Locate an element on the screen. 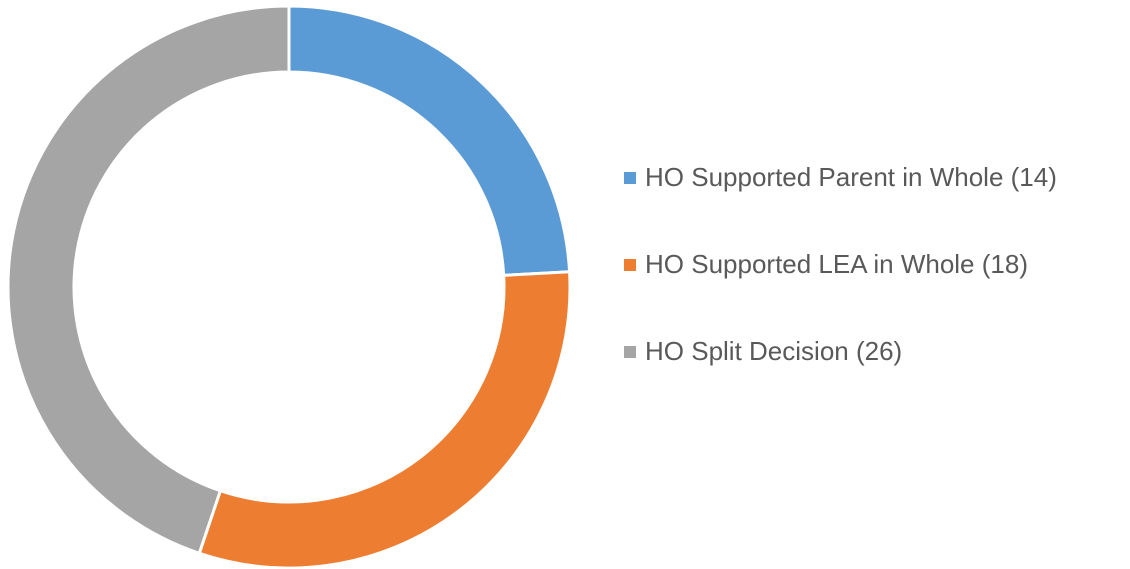  legend-label: HO Supported Parent in Whole (14) is located at coordinates (851, 177).